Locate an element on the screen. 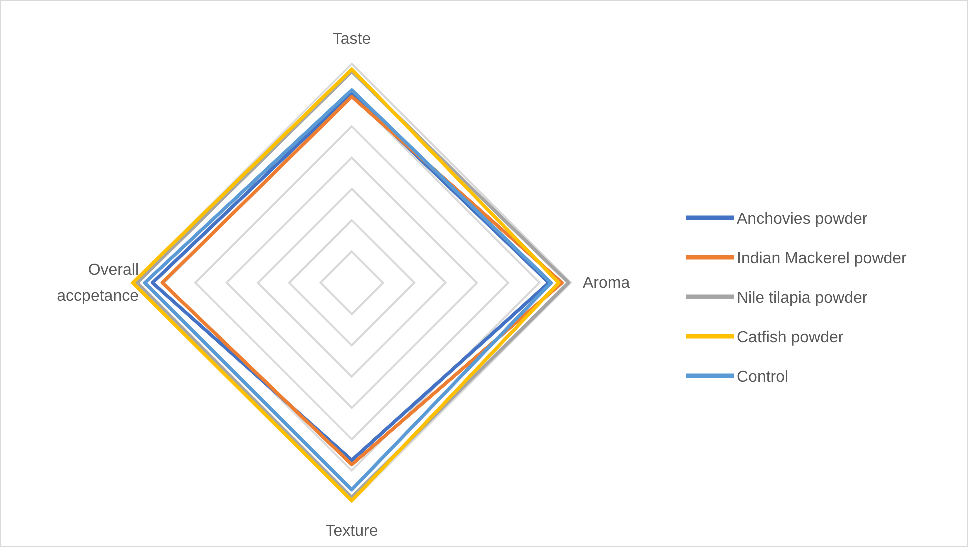  legend-label: Nile tilapia powder is located at coordinates (802, 298).